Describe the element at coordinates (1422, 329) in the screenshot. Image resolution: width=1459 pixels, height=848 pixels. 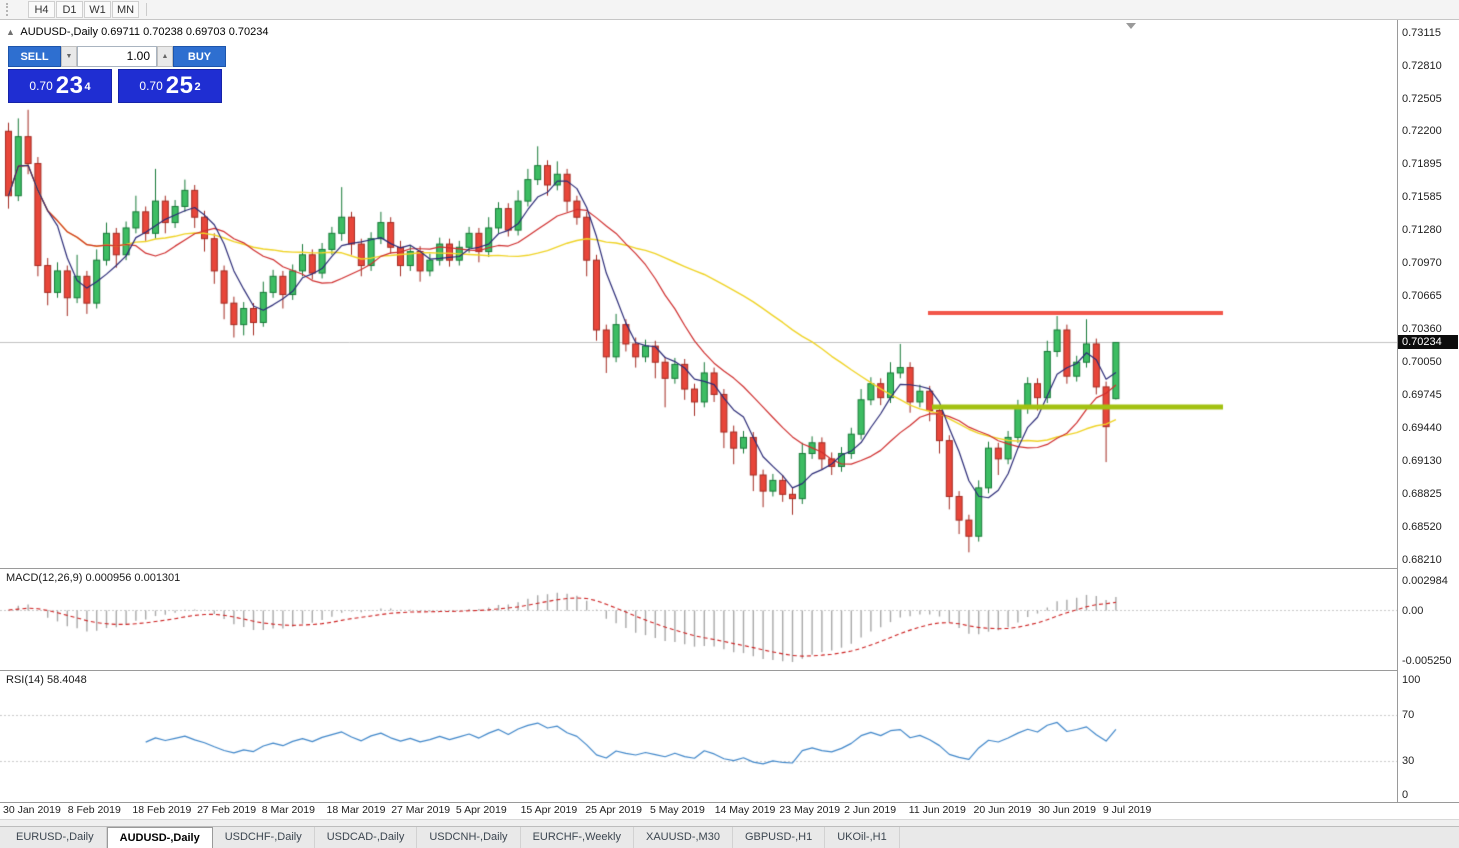
I see `scale-label: 0.70360` at that location.